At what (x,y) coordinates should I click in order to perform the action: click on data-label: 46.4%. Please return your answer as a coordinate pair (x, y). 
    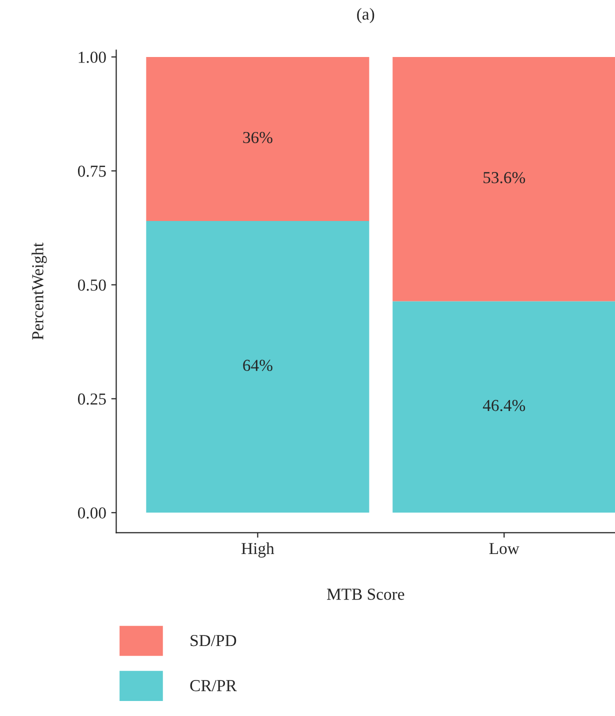
    Looking at the image, I should click on (504, 406).